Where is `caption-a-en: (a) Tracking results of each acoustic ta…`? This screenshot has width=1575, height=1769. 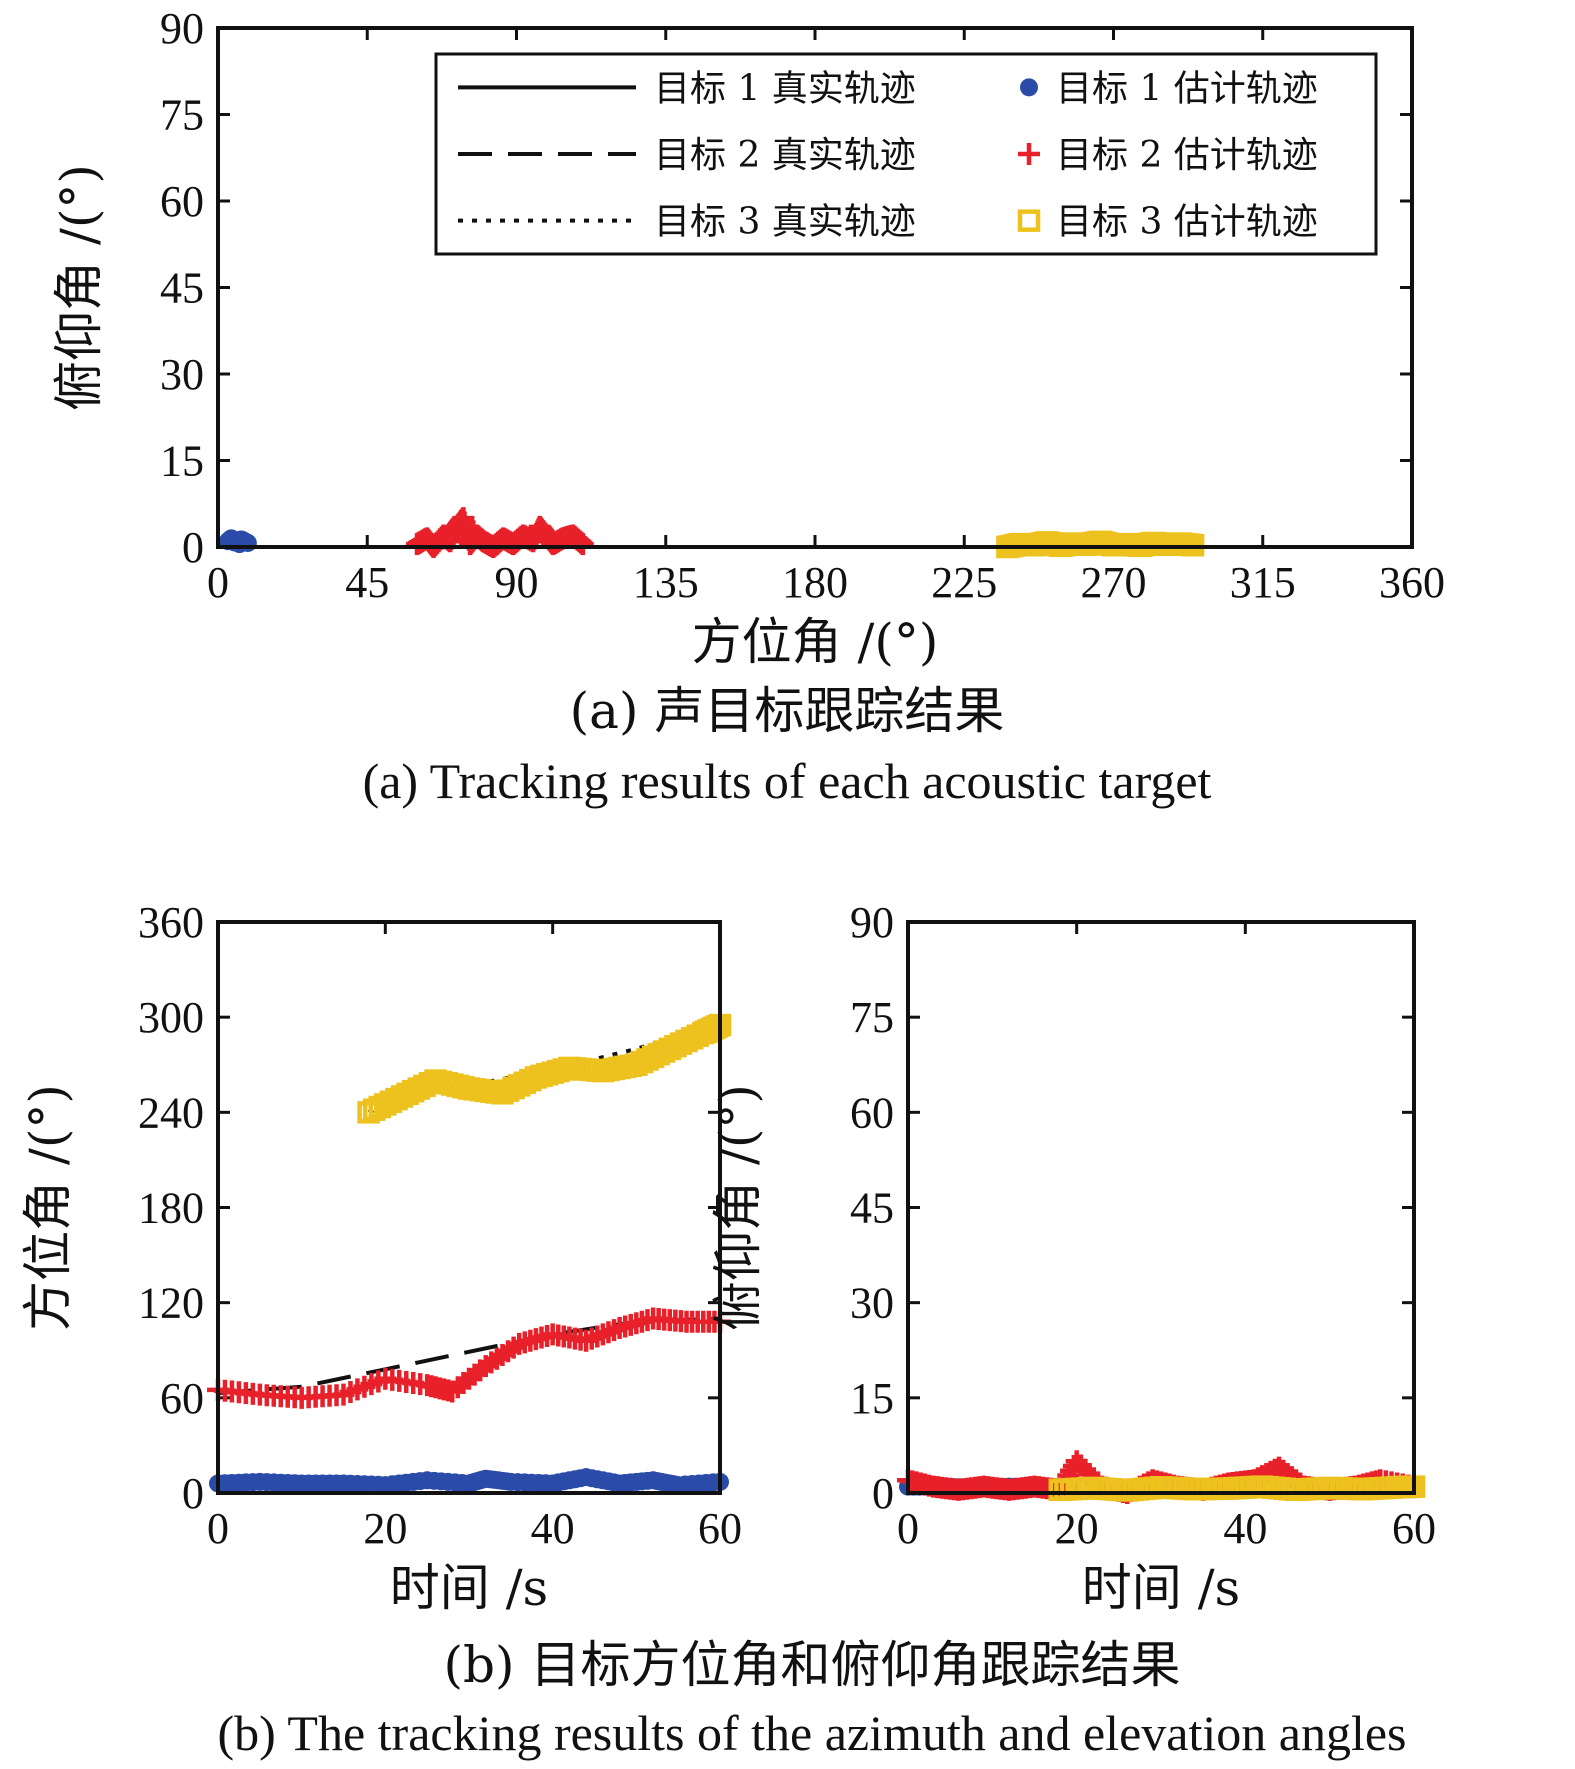
caption-a-en: (a) Tracking results of each acoustic ta… is located at coordinates (787, 781).